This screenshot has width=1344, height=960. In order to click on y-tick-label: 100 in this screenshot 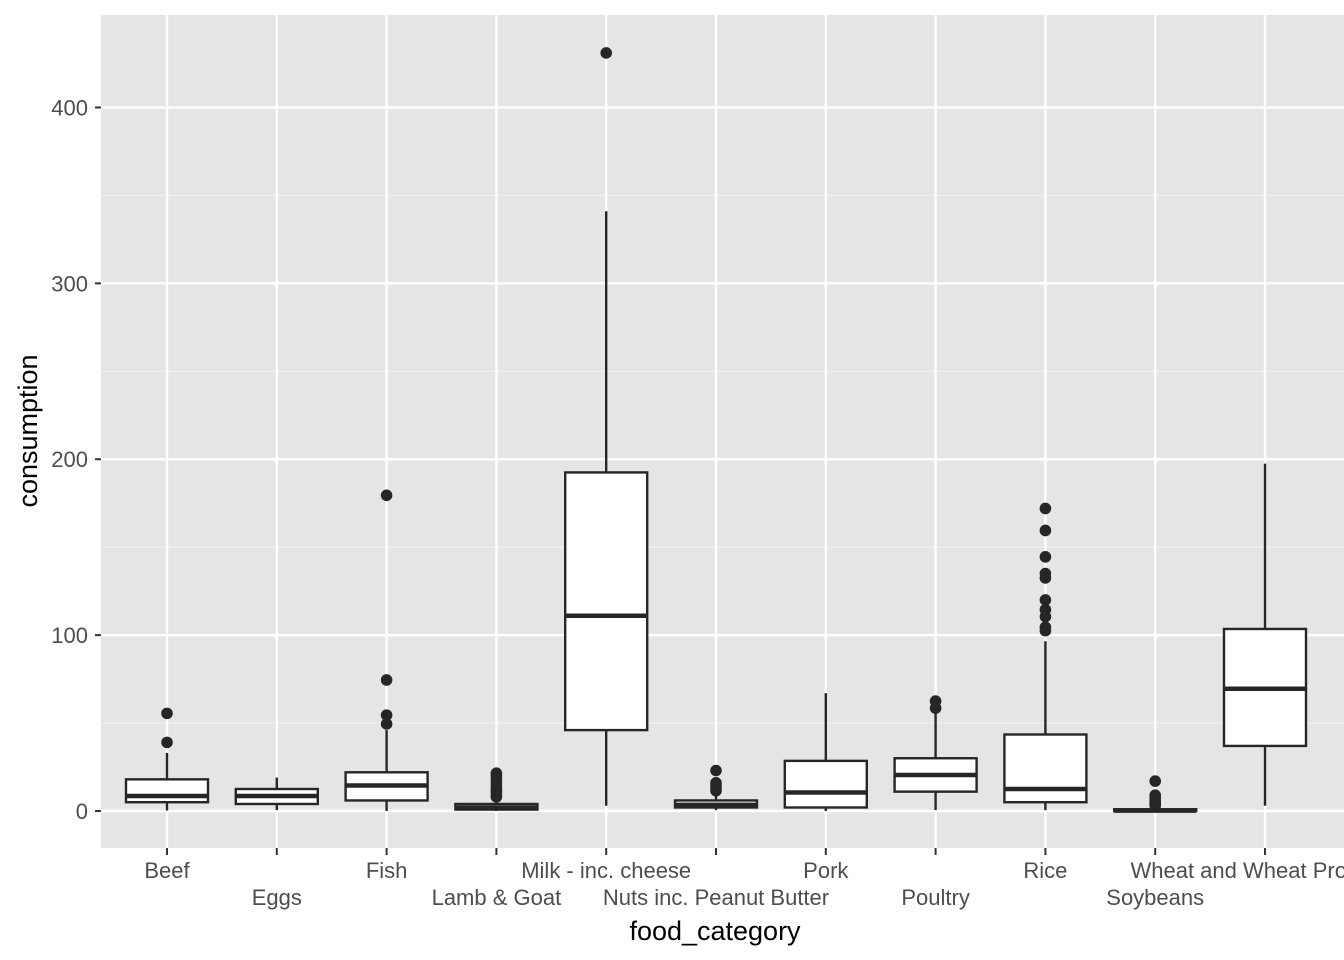, I will do `click(69, 635)`.